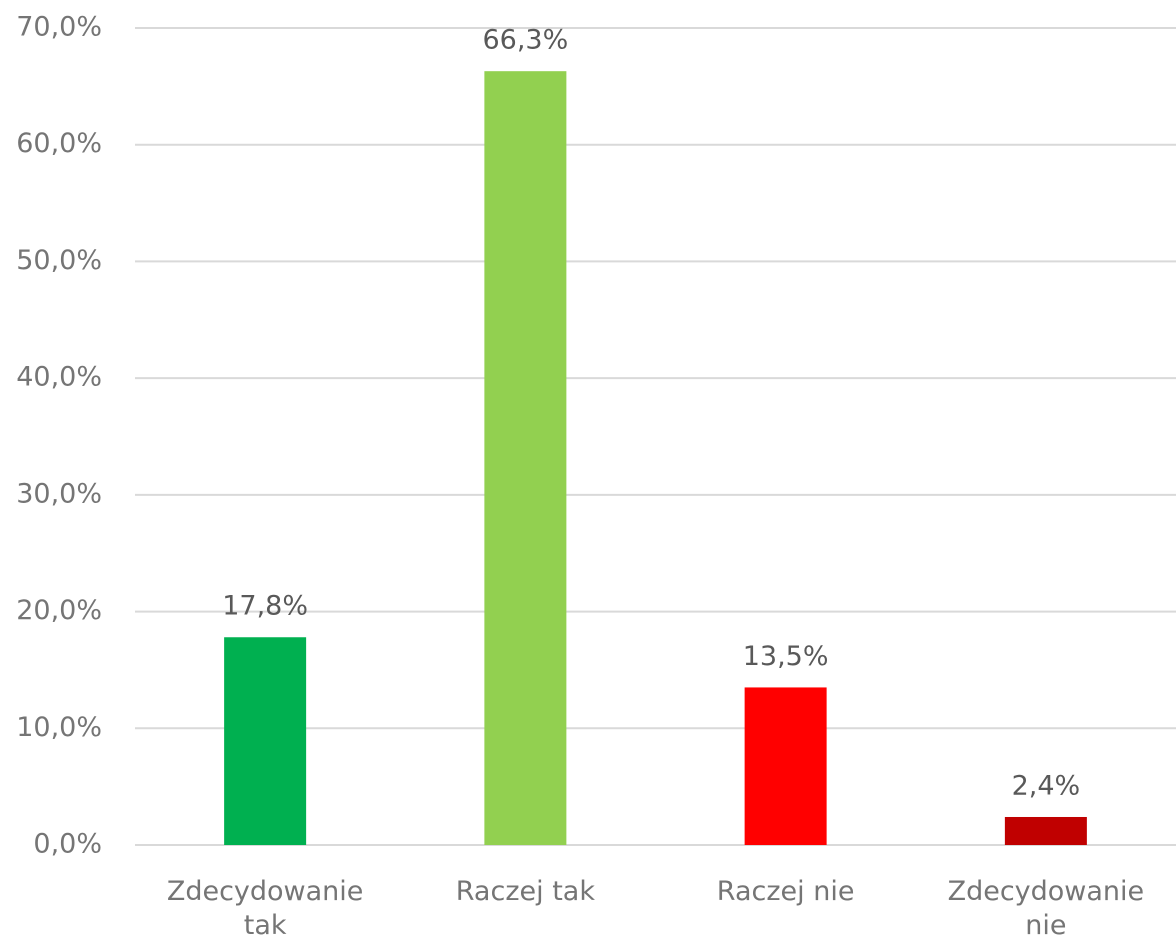 This screenshot has height=949, width=1176. Describe the element at coordinates (59, 493) in the screenshot. I see `y-tick-label: 30,0%` at that location.